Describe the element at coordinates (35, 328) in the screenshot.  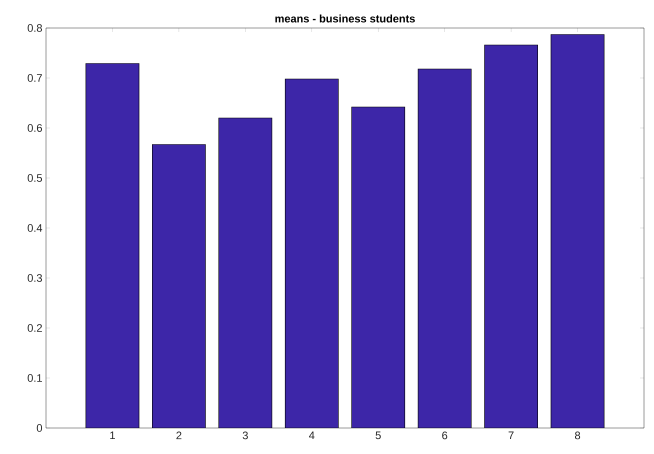
I see `y-tick-label: 0.2` at that location.